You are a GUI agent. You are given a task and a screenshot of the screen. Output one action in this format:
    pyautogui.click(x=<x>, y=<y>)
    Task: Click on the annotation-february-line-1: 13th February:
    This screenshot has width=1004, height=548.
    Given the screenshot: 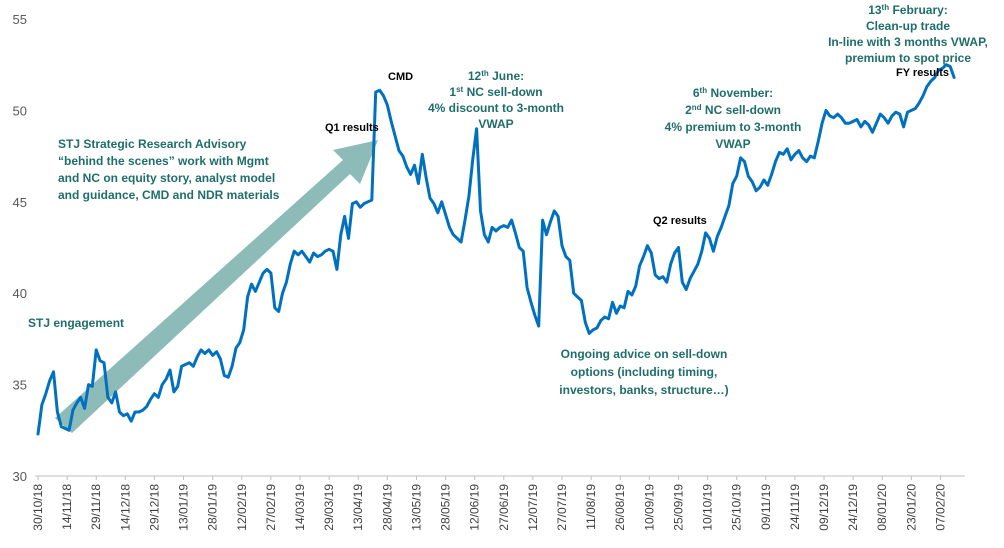 What is the action you would take?
    pyautogui.click(x=908, y=10)
    